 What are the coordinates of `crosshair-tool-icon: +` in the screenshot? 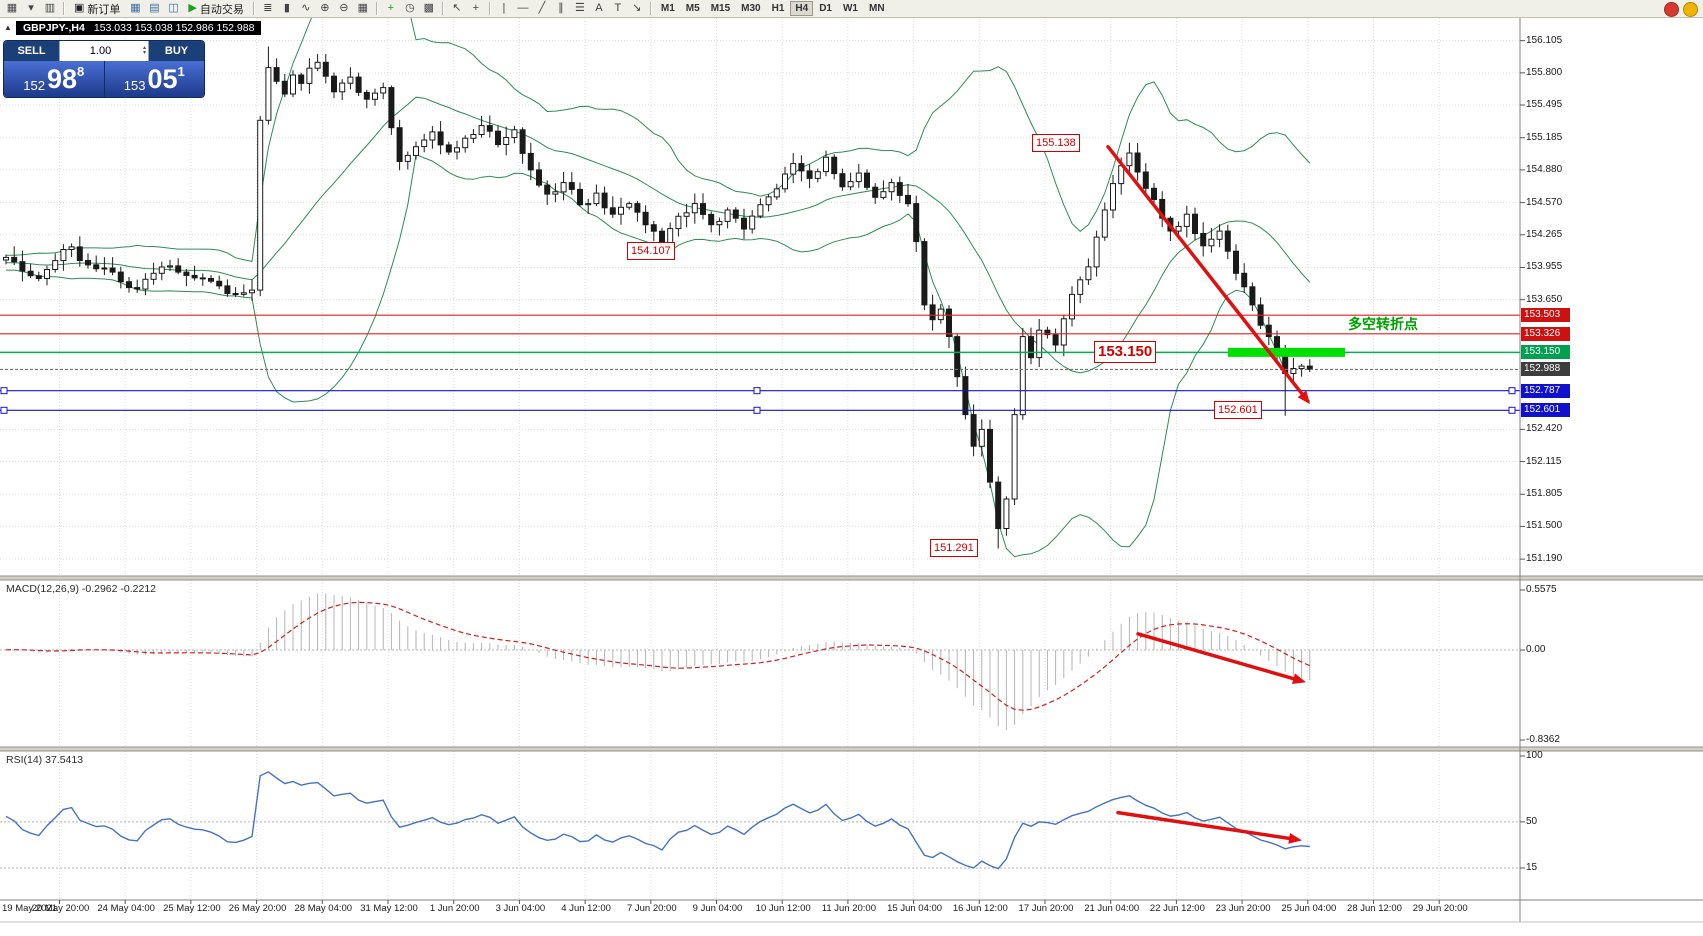 It's located at (476, 8).